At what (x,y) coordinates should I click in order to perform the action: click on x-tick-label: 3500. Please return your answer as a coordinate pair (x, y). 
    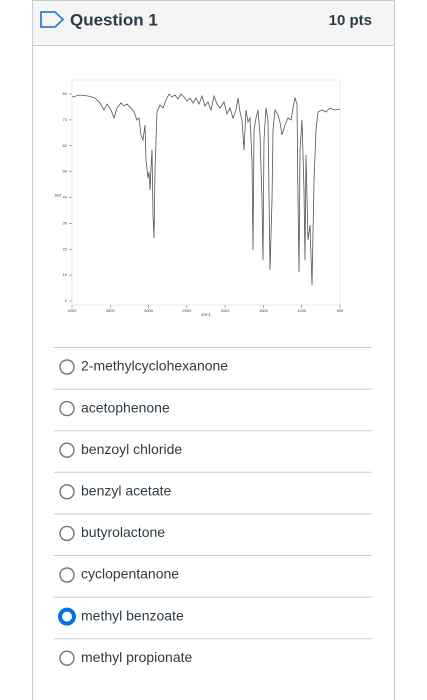
    Looking at the image, I should click on (111, 310).